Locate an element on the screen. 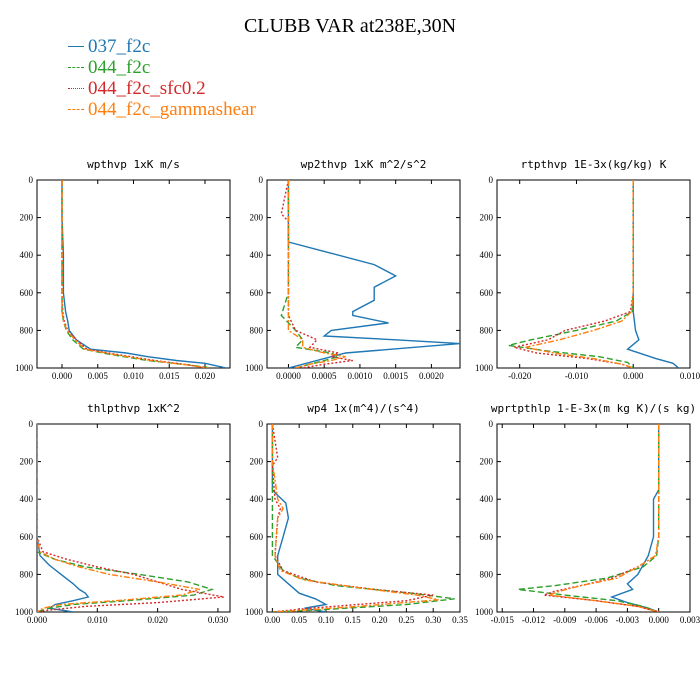 Image resolution: width=700 pixels, height=700 pixels. x-tick-label: 0.0000 is located at coordinates (288, 376).